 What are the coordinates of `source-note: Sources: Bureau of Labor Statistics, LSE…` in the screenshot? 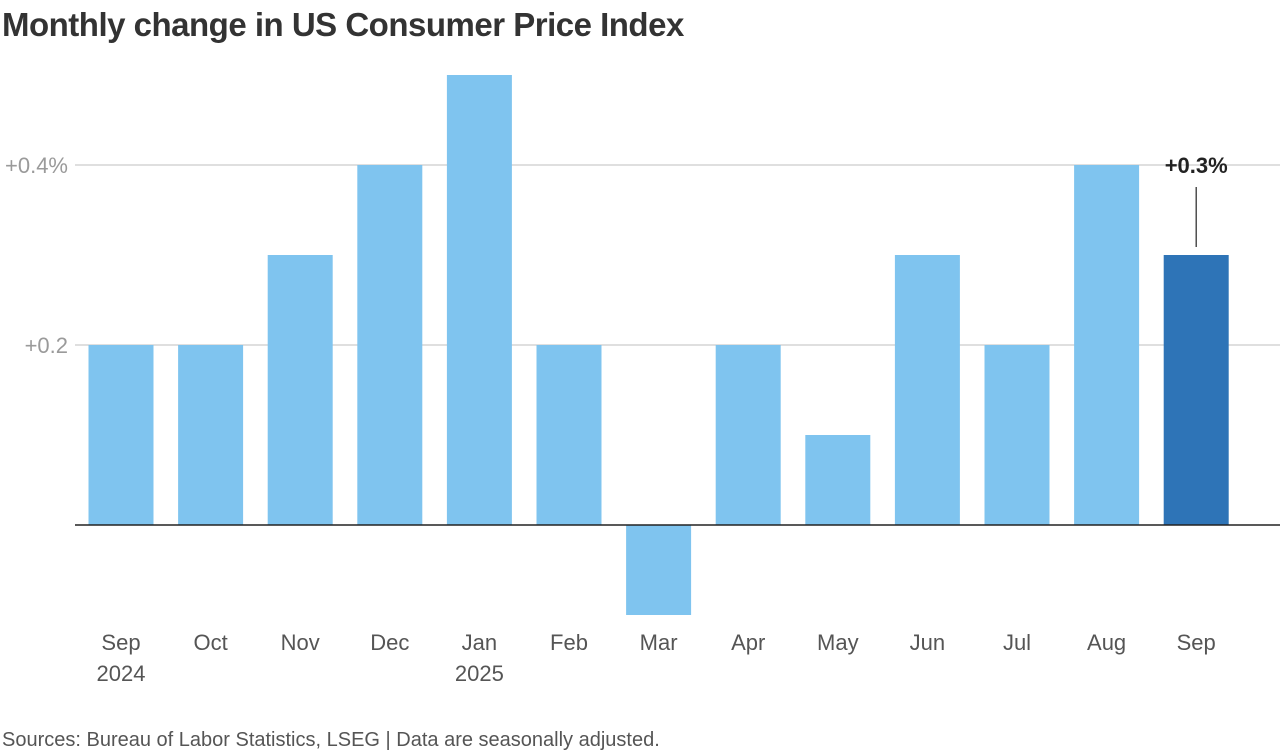 It's located at (331, 740).